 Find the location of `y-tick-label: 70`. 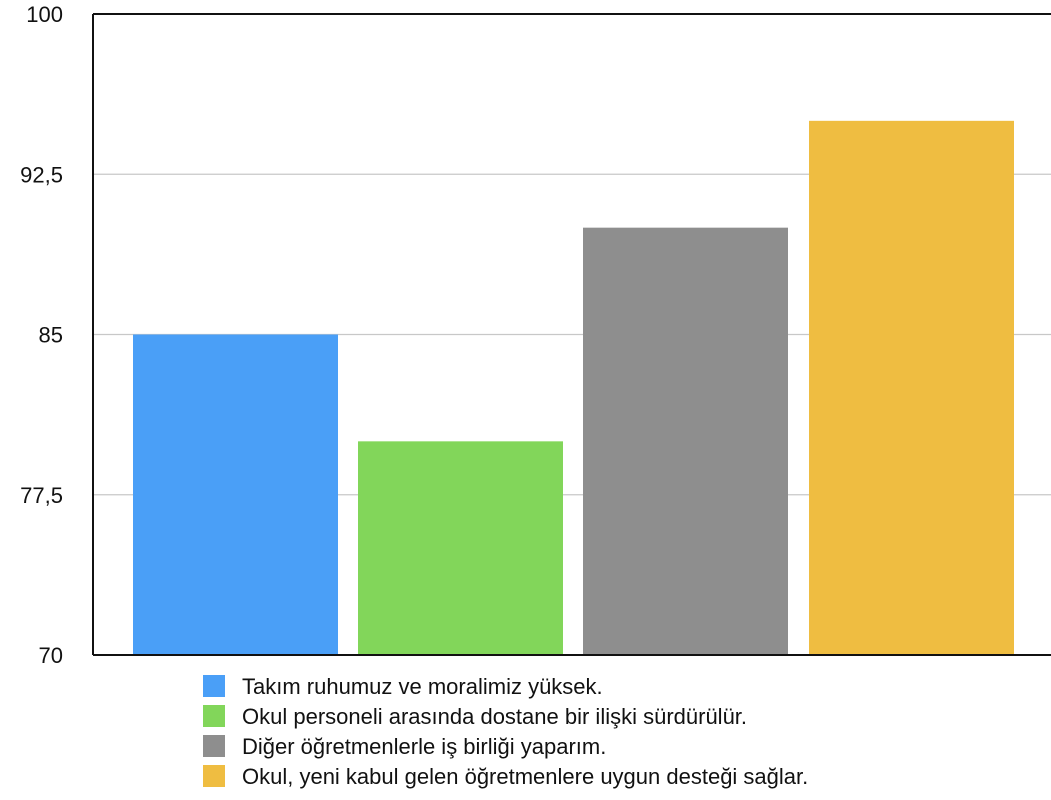

y-tick-label: 70 is located at coordinates (51, 655).